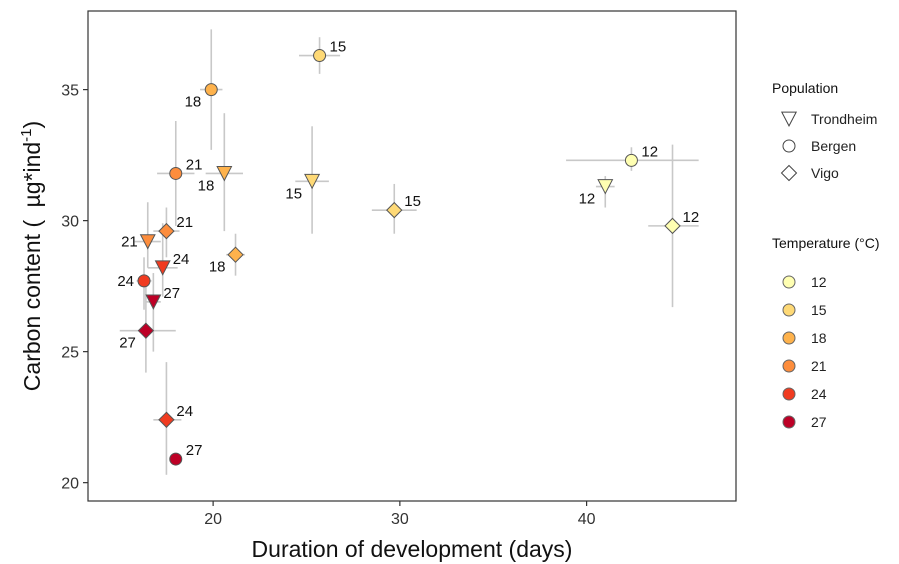  I want to click on y-tick-label: 30, so click(70, 222).